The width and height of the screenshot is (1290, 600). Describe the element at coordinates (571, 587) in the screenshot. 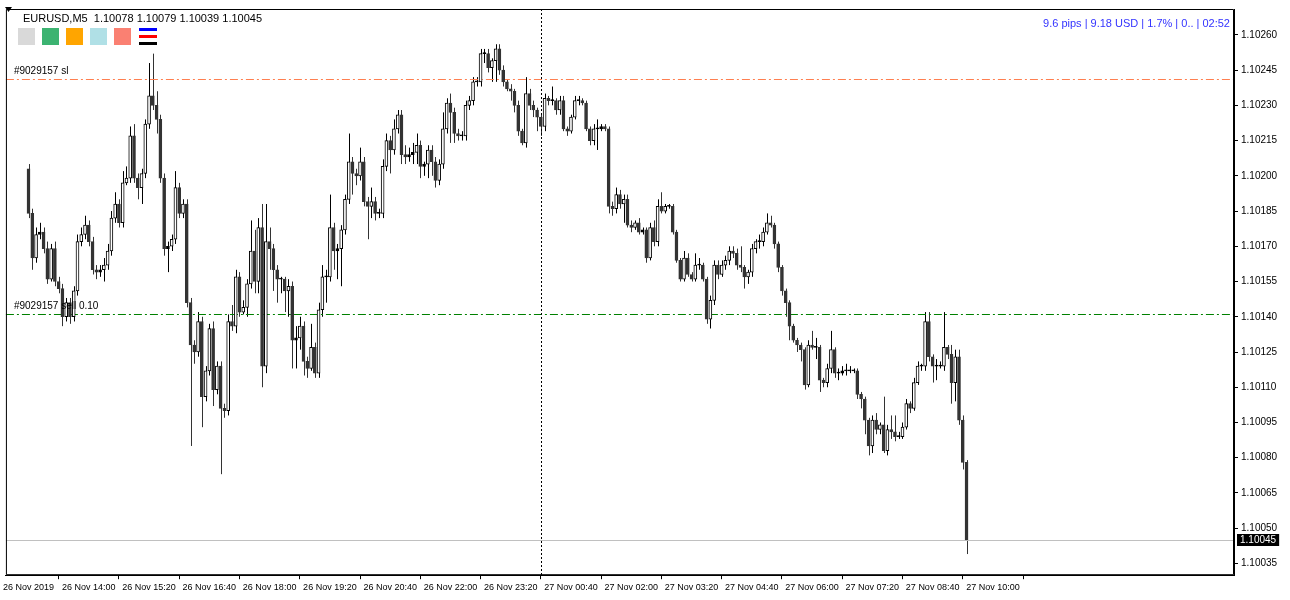

I see `x-tick-label: 27 Nov 00:40` at that location.